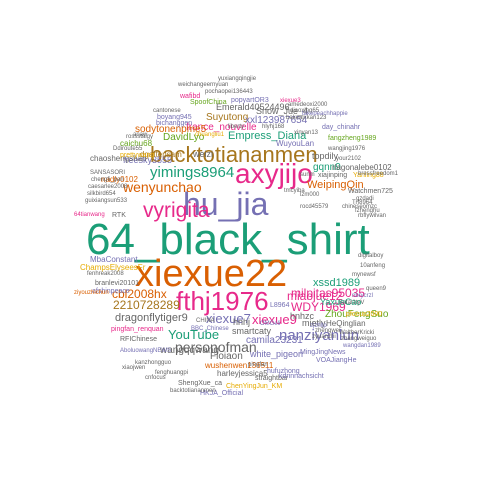 The image size is (480, 480). What do you see at coordinates (200, 383) in the screenshot?
I see `word-cloud-term: ShengXue_ca` at bounding box center [200, 383].